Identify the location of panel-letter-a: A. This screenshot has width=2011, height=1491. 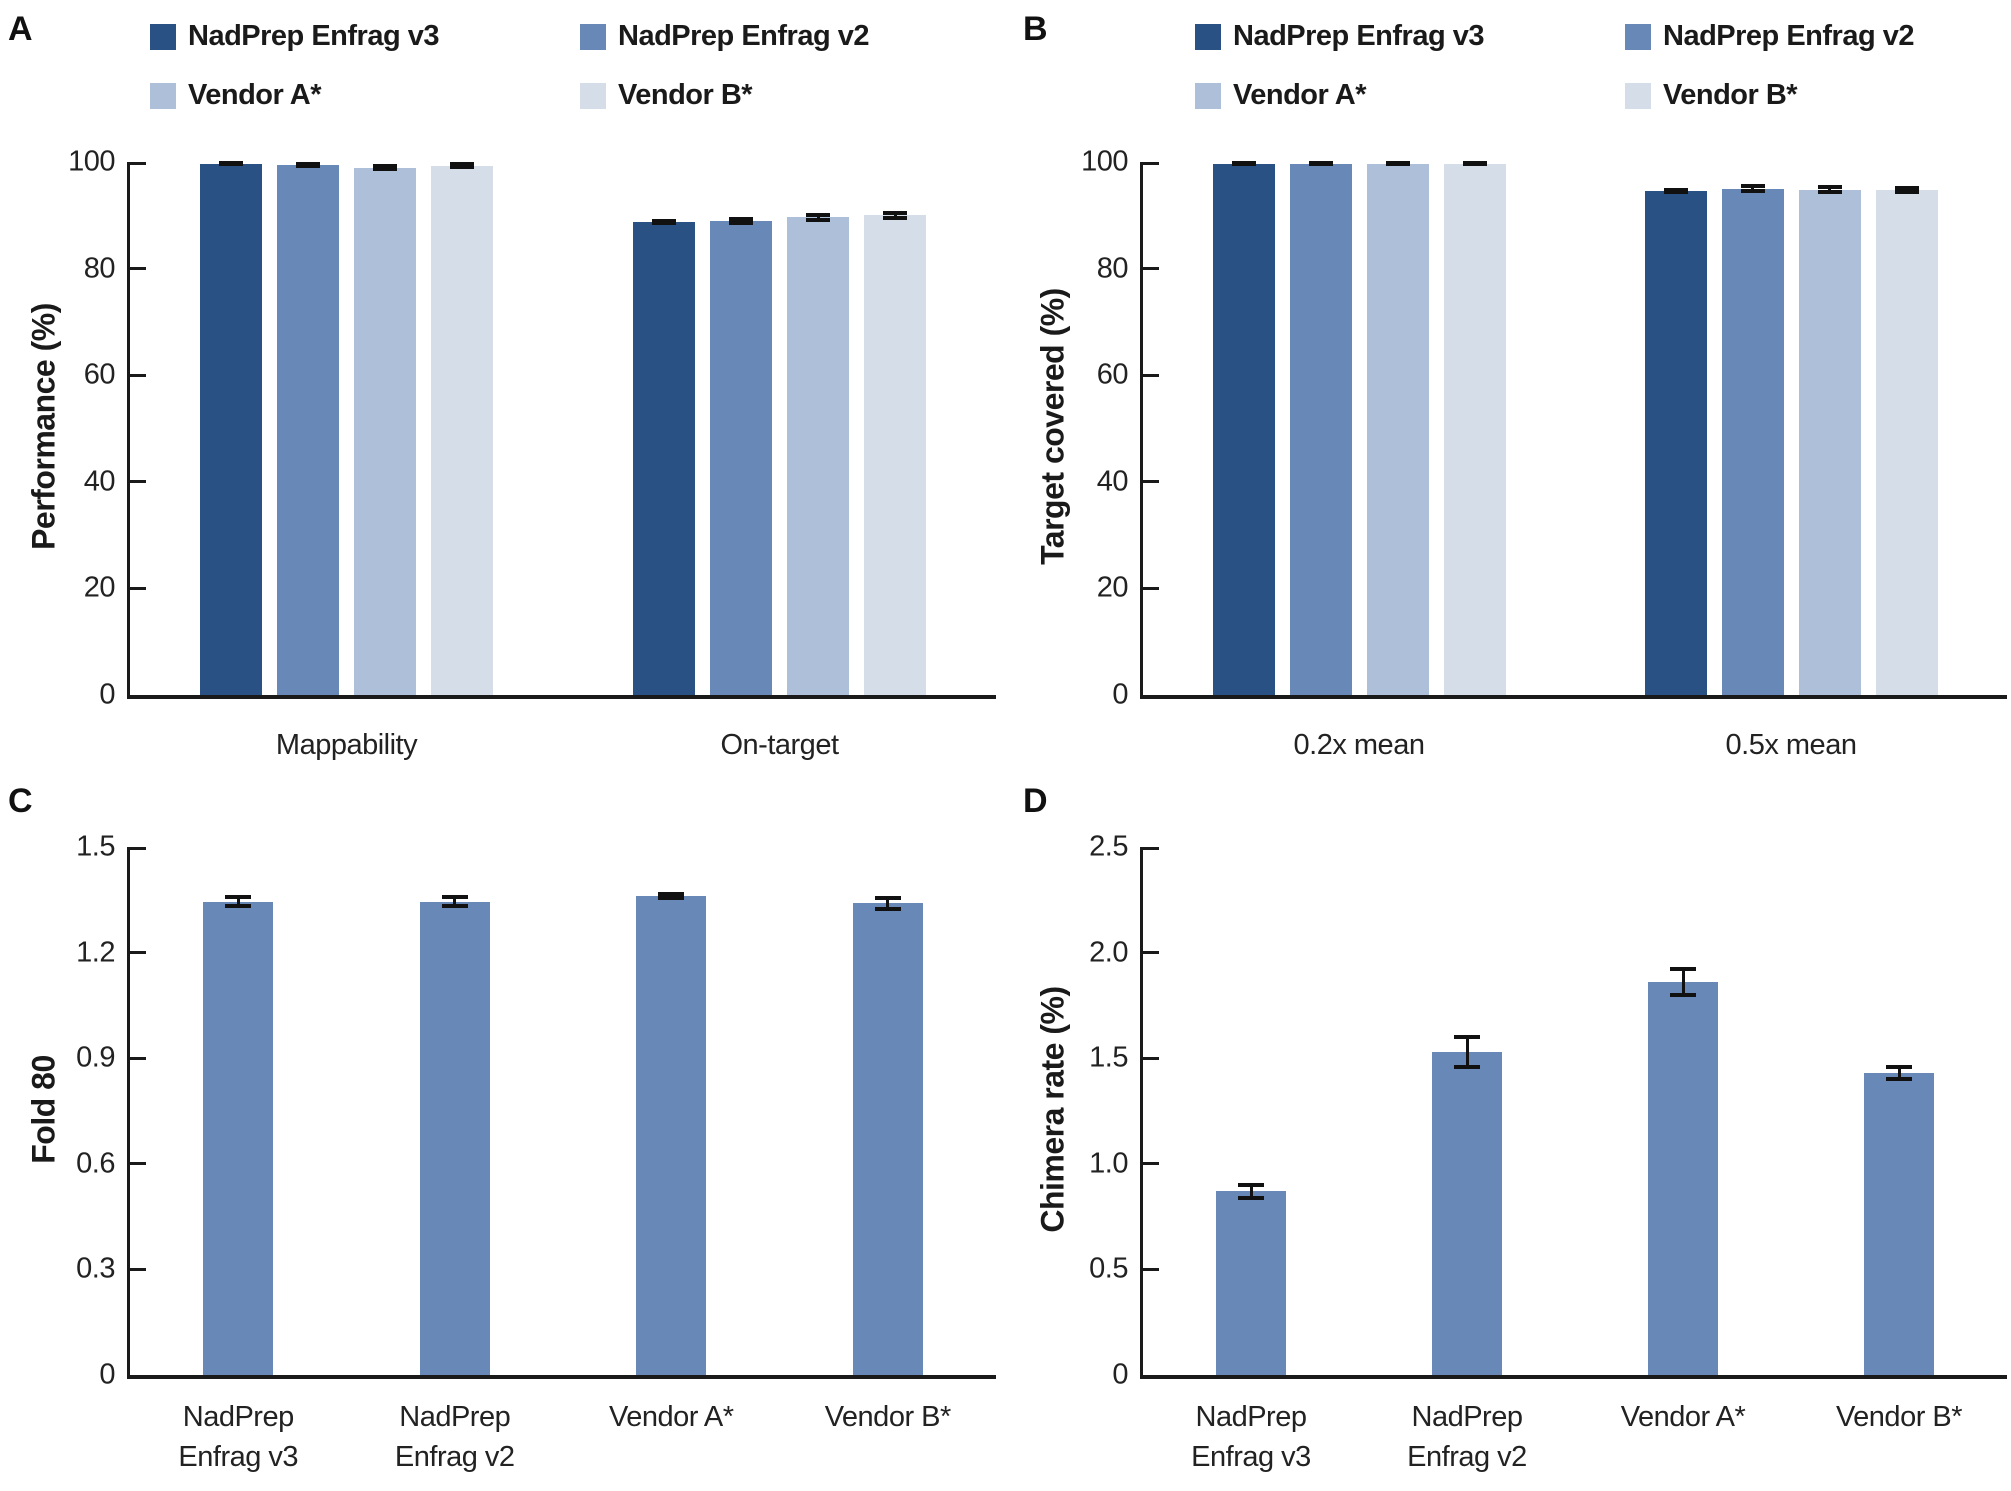
(20, 29).